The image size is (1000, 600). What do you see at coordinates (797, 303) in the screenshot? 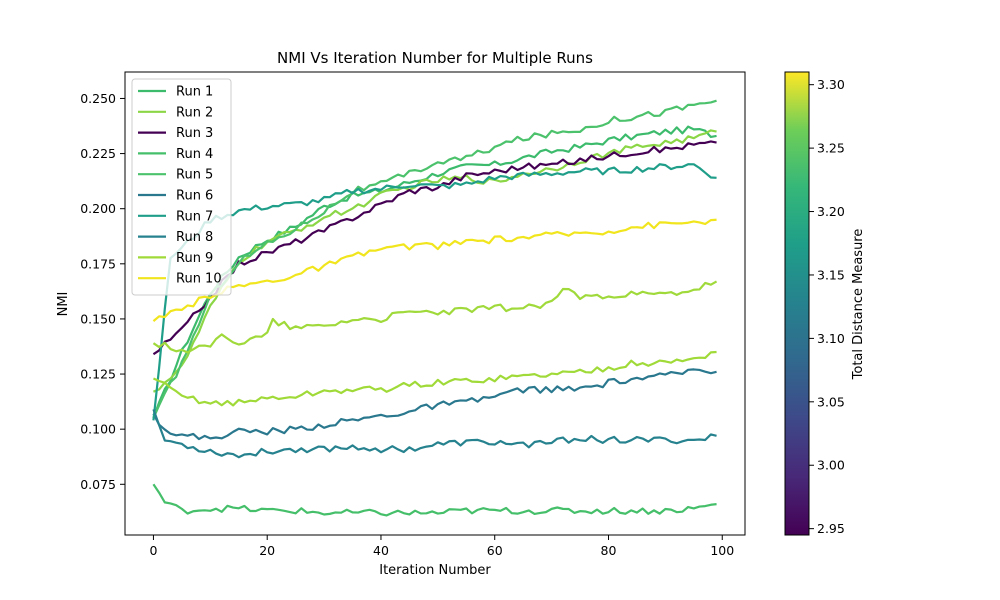
I see `colorbar` at bounding box center [797, 303].